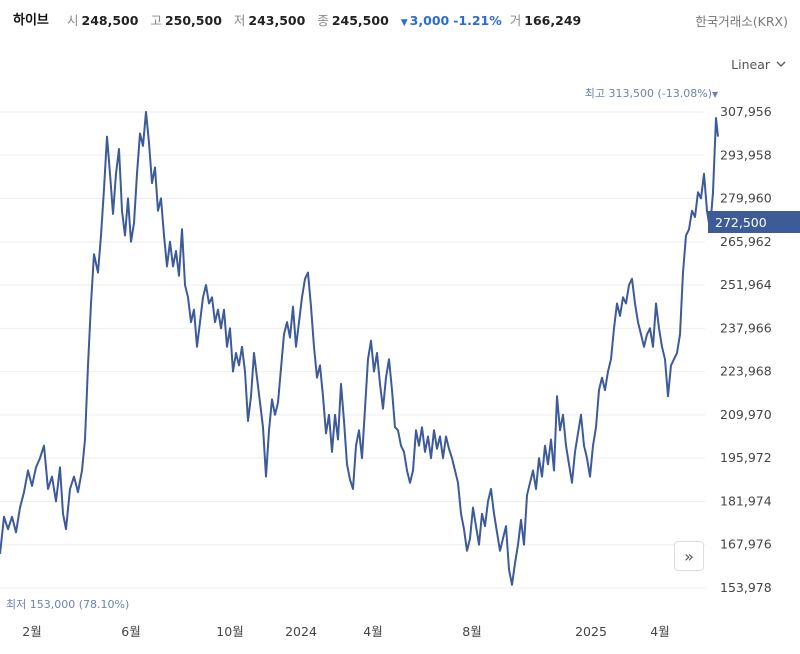  I want to click on y-tick-label: 237,966, so click(746, 327).